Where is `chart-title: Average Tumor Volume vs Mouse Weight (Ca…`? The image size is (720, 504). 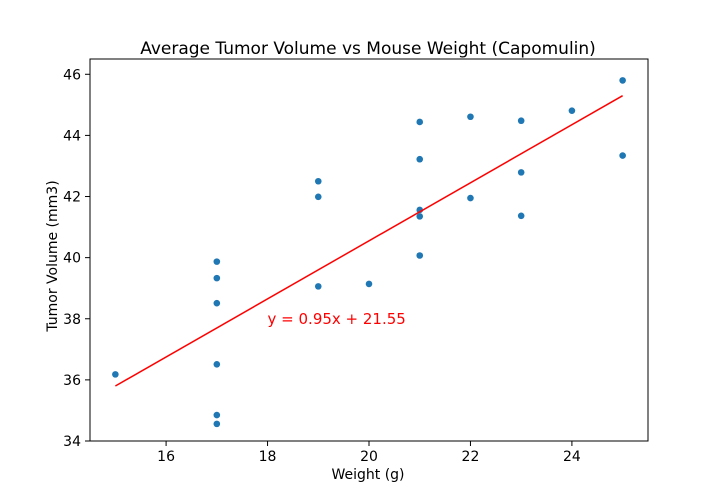
chart-title: Average Tumor Volume vs Mouse Weight (Ca… is located at coordinates (368, 49).